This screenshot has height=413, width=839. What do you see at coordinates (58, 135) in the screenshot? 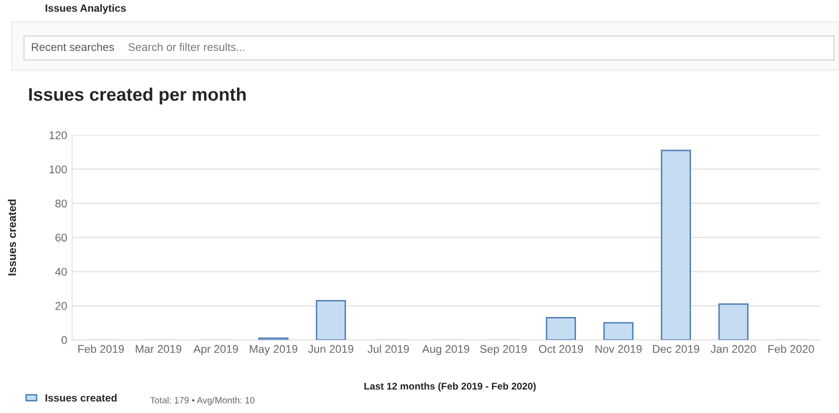
I see `y-tick-label: 120` at bounding box center [58, 135].